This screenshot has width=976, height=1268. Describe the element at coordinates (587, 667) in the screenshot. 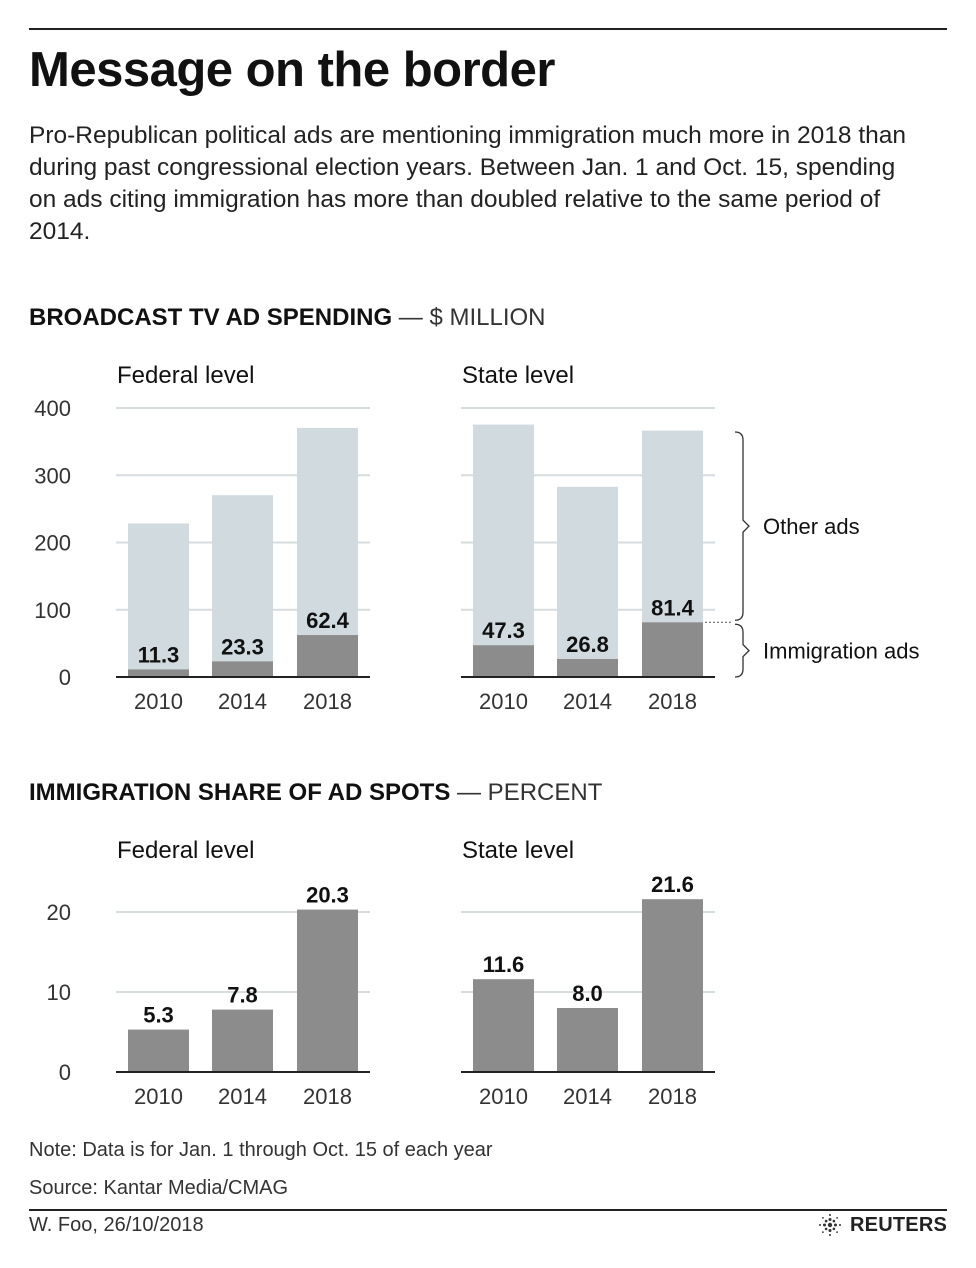

I see `state-spending-bar-immigration-2014` at that location.